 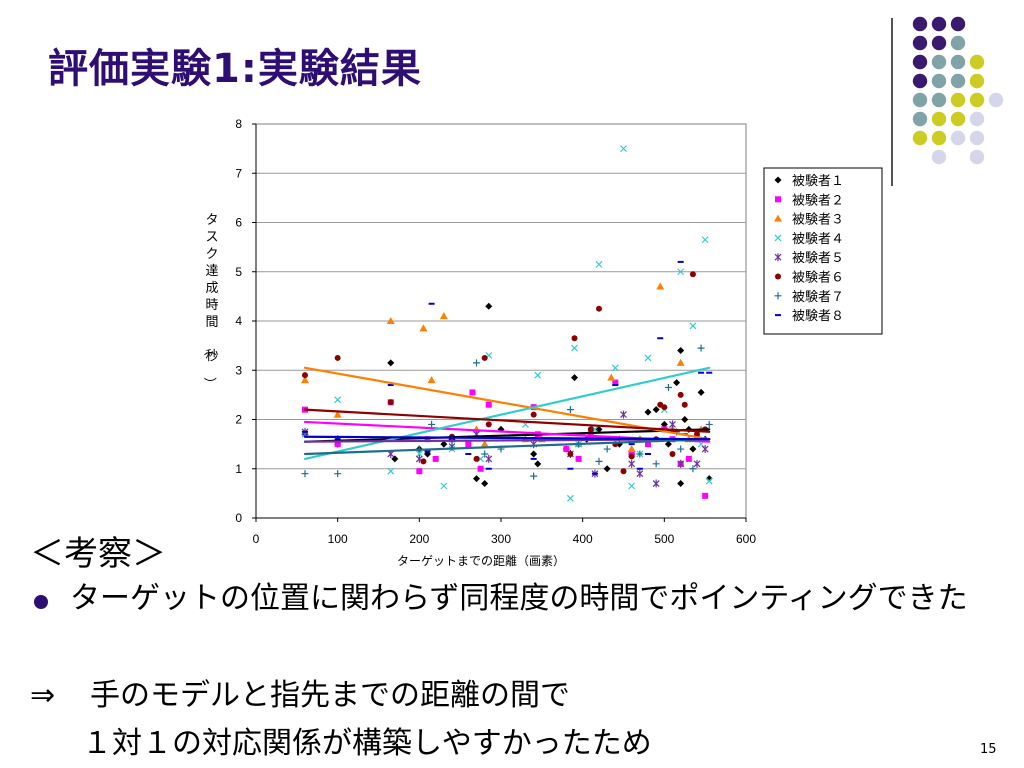 I want to click on legend-label: 被験者３, so click(x=818, y=220).